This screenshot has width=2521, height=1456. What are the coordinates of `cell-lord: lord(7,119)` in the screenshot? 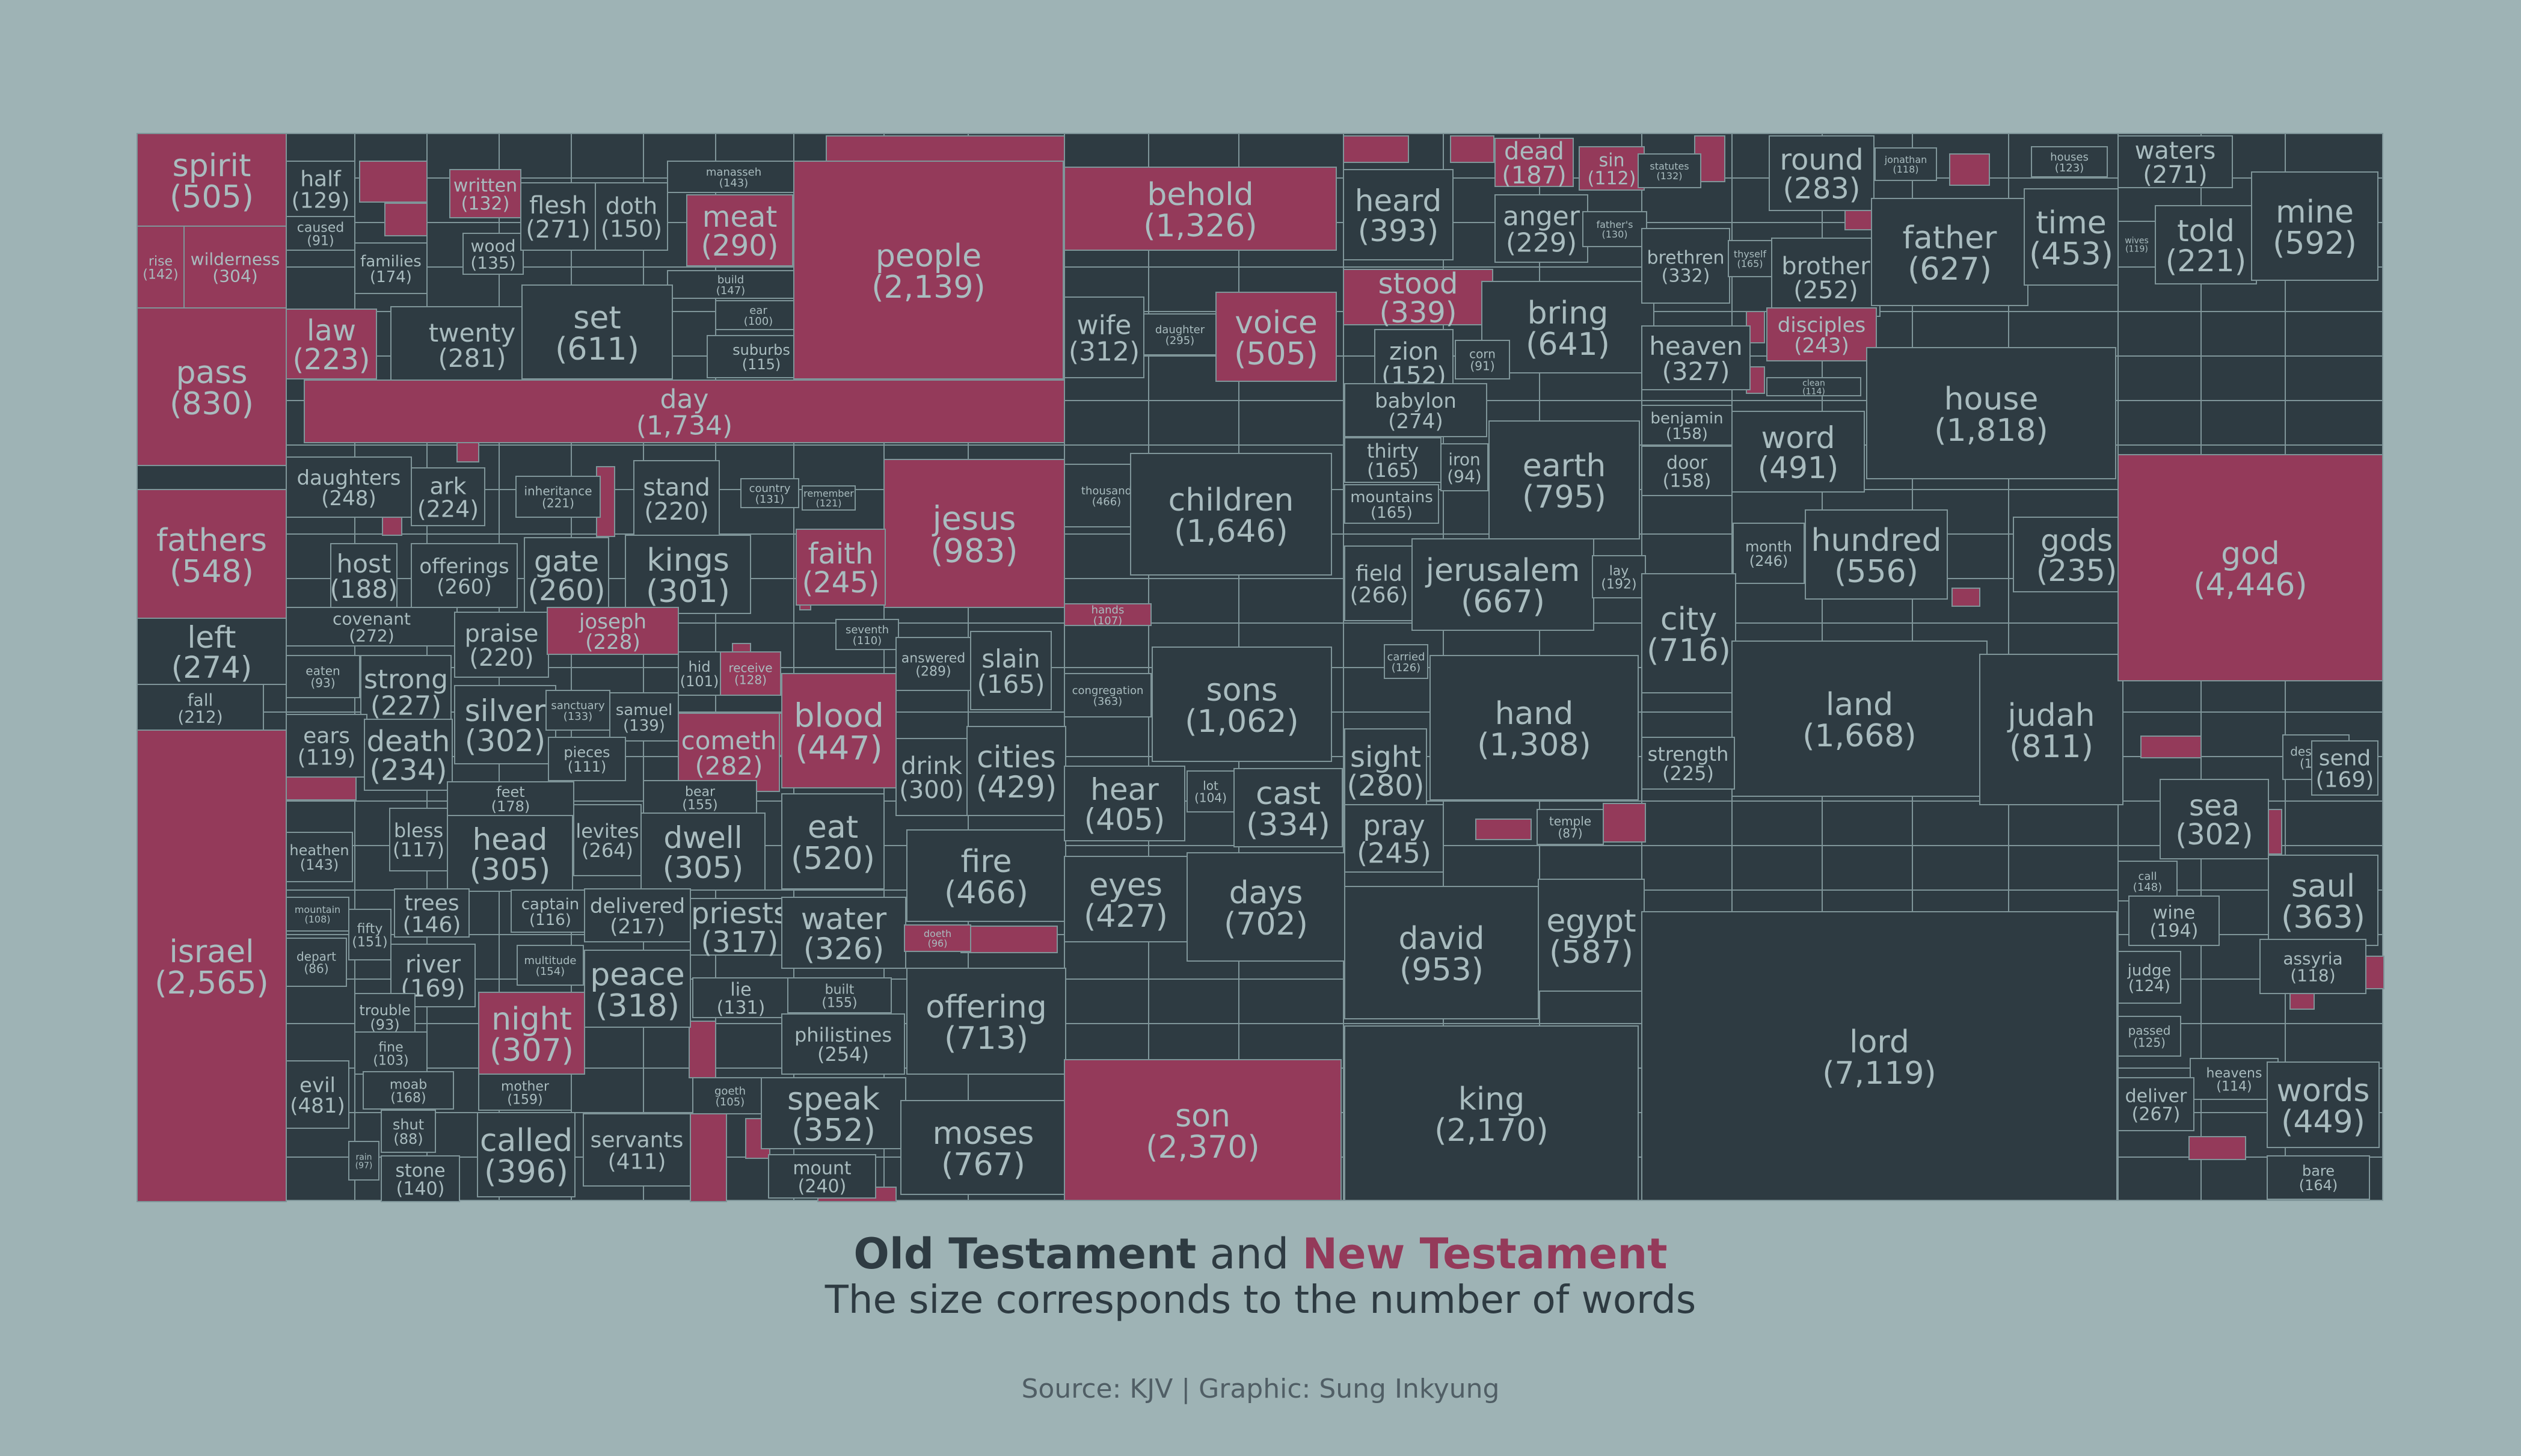 It's located at (1879, 1056).